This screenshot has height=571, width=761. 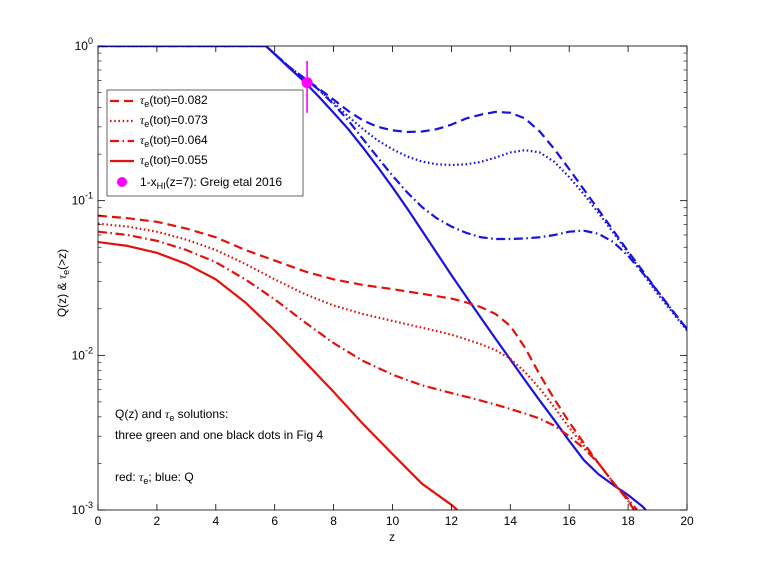 What do you see at coordinates (211, 183) in the screenshot?
I see `legend-entry-4: 1-xHI(z=7): Greig etal 2016` at bounding box center [211, 183].